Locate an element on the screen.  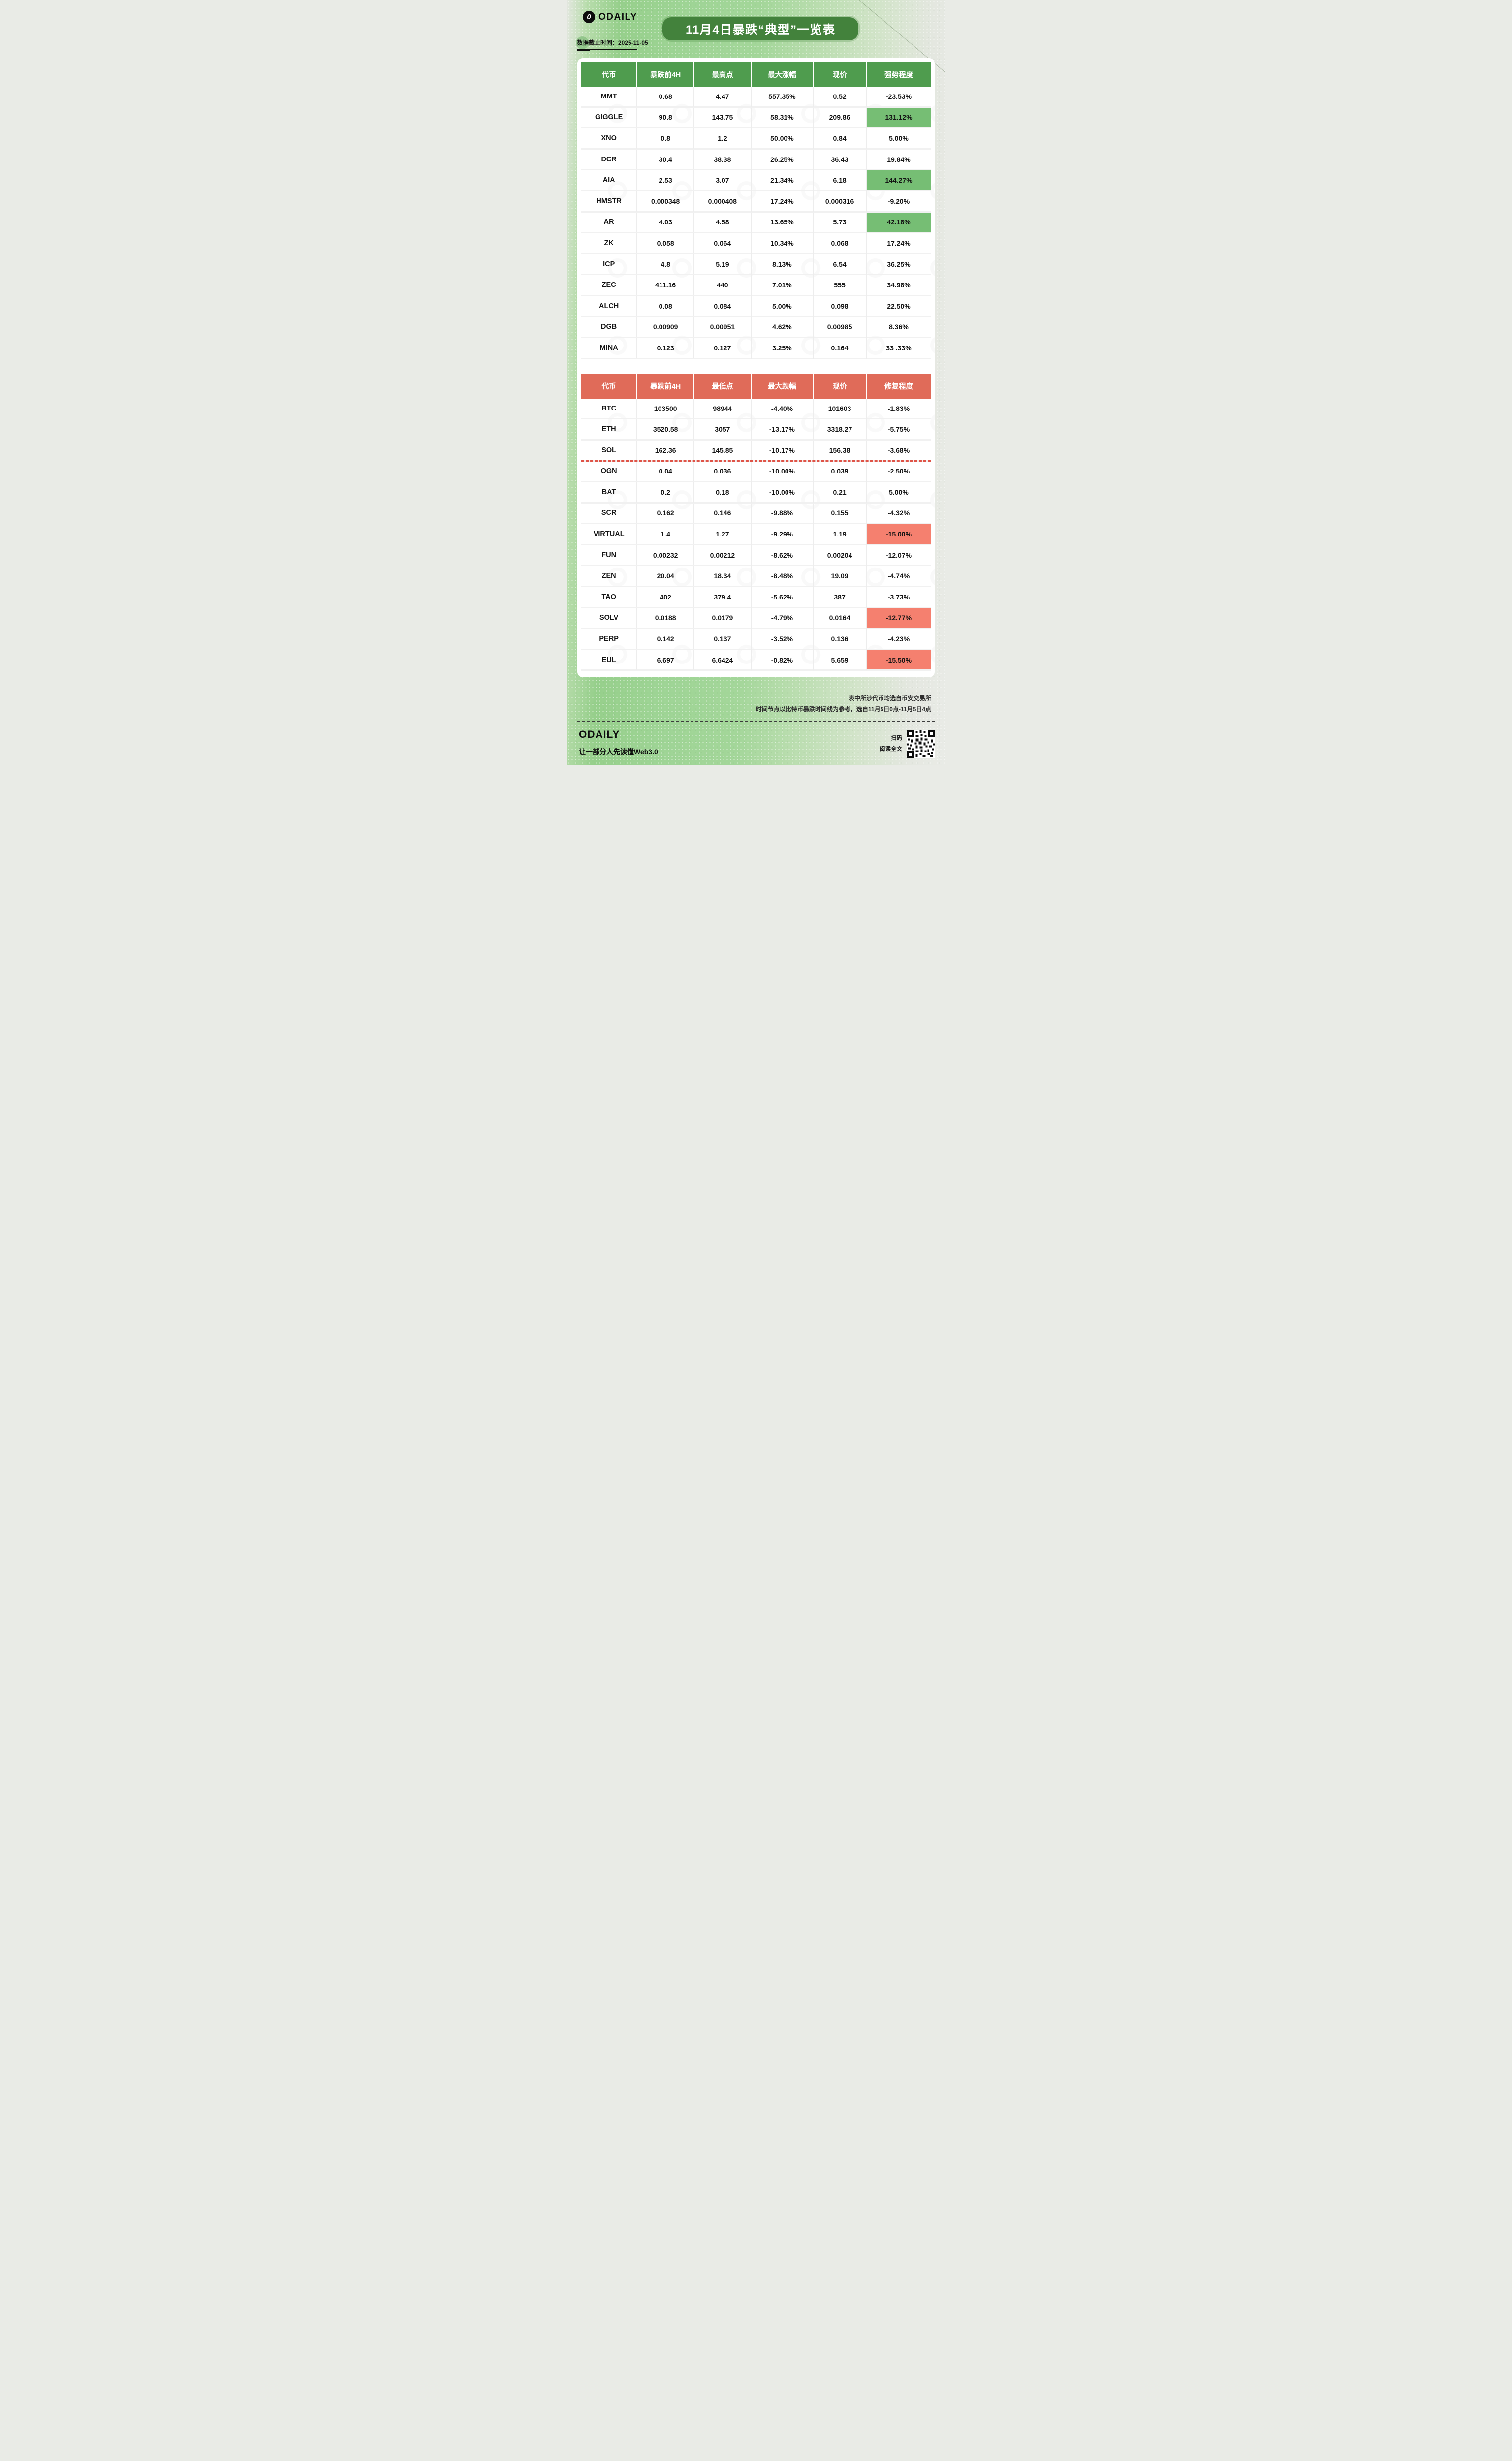
token-cell: BAT is located at coordinates (609, 493).